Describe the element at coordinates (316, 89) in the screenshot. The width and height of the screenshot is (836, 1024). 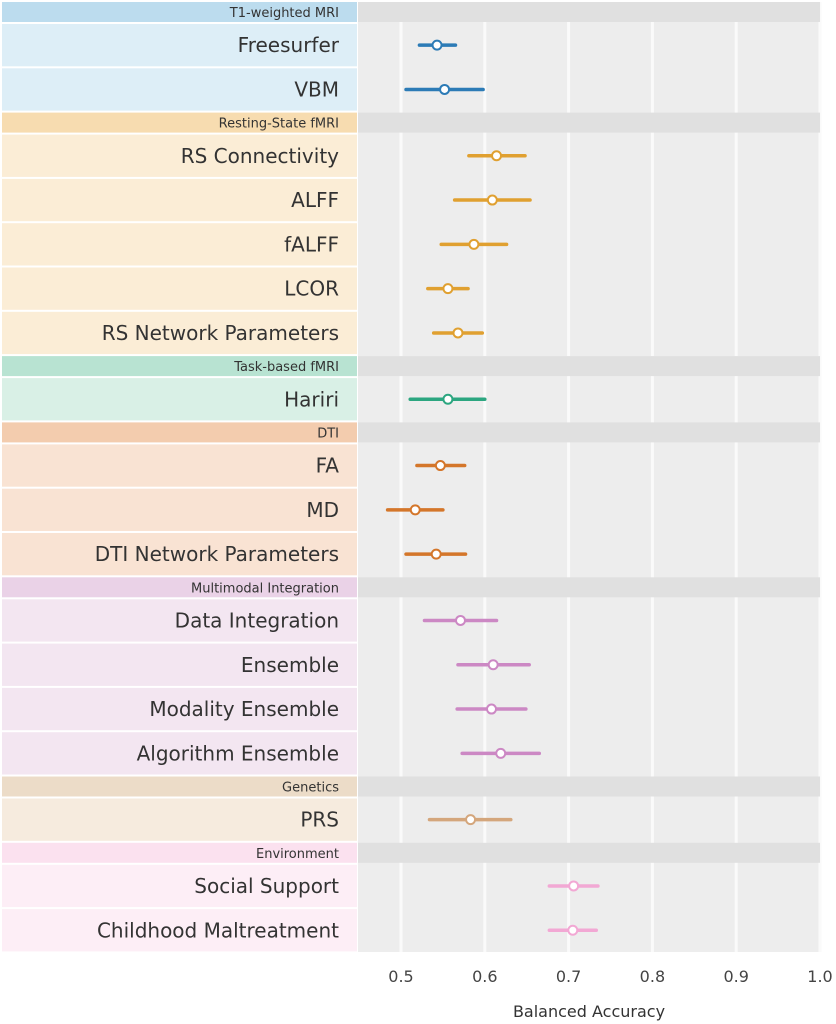
I see `row-label: VBM` at that location.